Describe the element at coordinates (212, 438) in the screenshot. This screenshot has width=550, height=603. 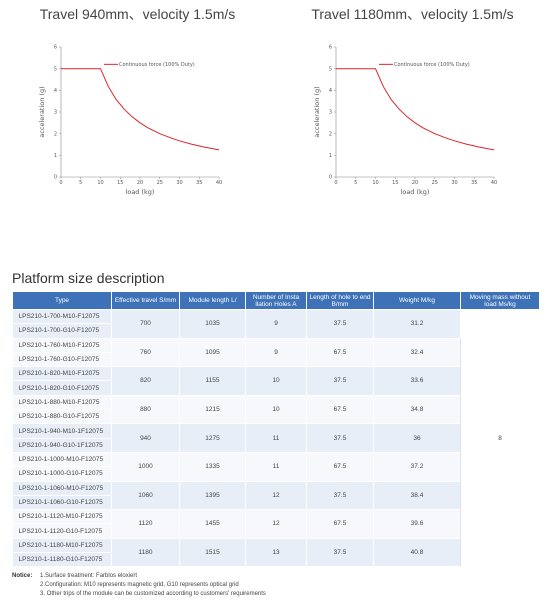
I see `cell-length: 1275` at that location.